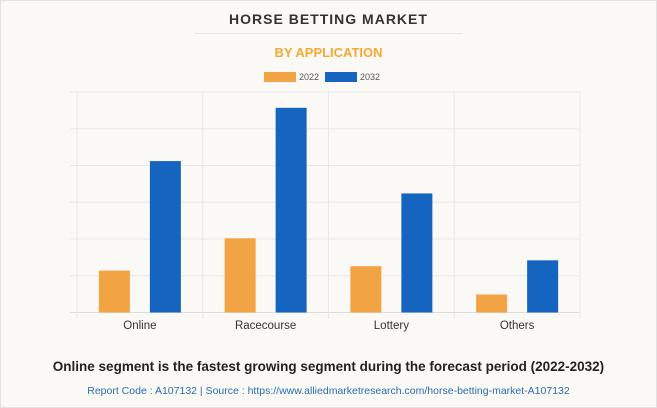 The height and width of the screenshot is (408, 657). I want to click on chart-subtitle: BY APPLICATION, so click(328, 52).